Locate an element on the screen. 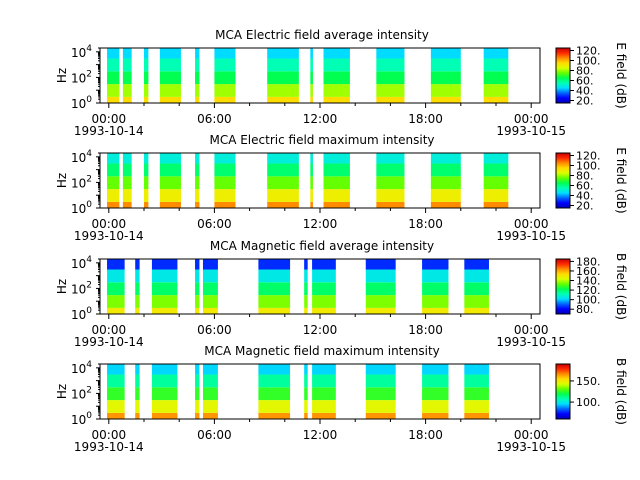  chart-title: MCA Magnetic field average intensity is located at coordinates (322, 246).